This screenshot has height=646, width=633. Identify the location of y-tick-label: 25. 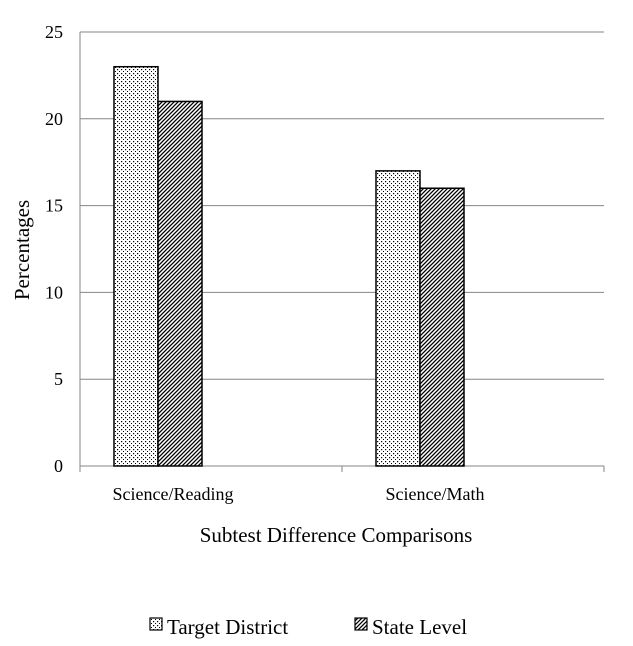
(54, 32).